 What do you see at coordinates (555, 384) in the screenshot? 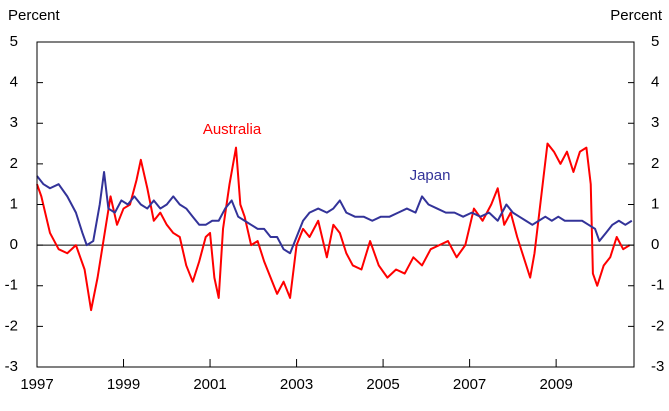
I see `x-tick-label: 2009` at bounding box center [555, 384].